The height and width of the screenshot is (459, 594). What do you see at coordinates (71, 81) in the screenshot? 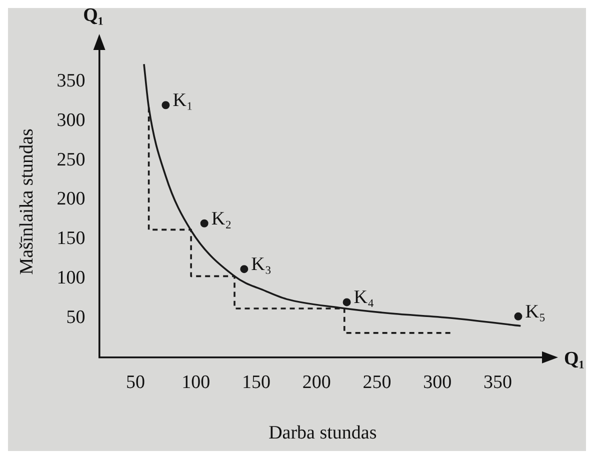
I see `y-tick-label: 350` at bounding box center [71, 81].